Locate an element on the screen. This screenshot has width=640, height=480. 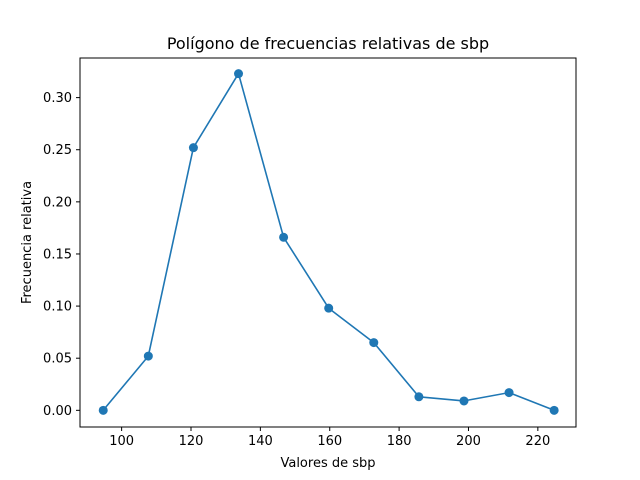
chart-title: Polígono de frecuencias relativas de sbp is located at coordinates (328, 43).